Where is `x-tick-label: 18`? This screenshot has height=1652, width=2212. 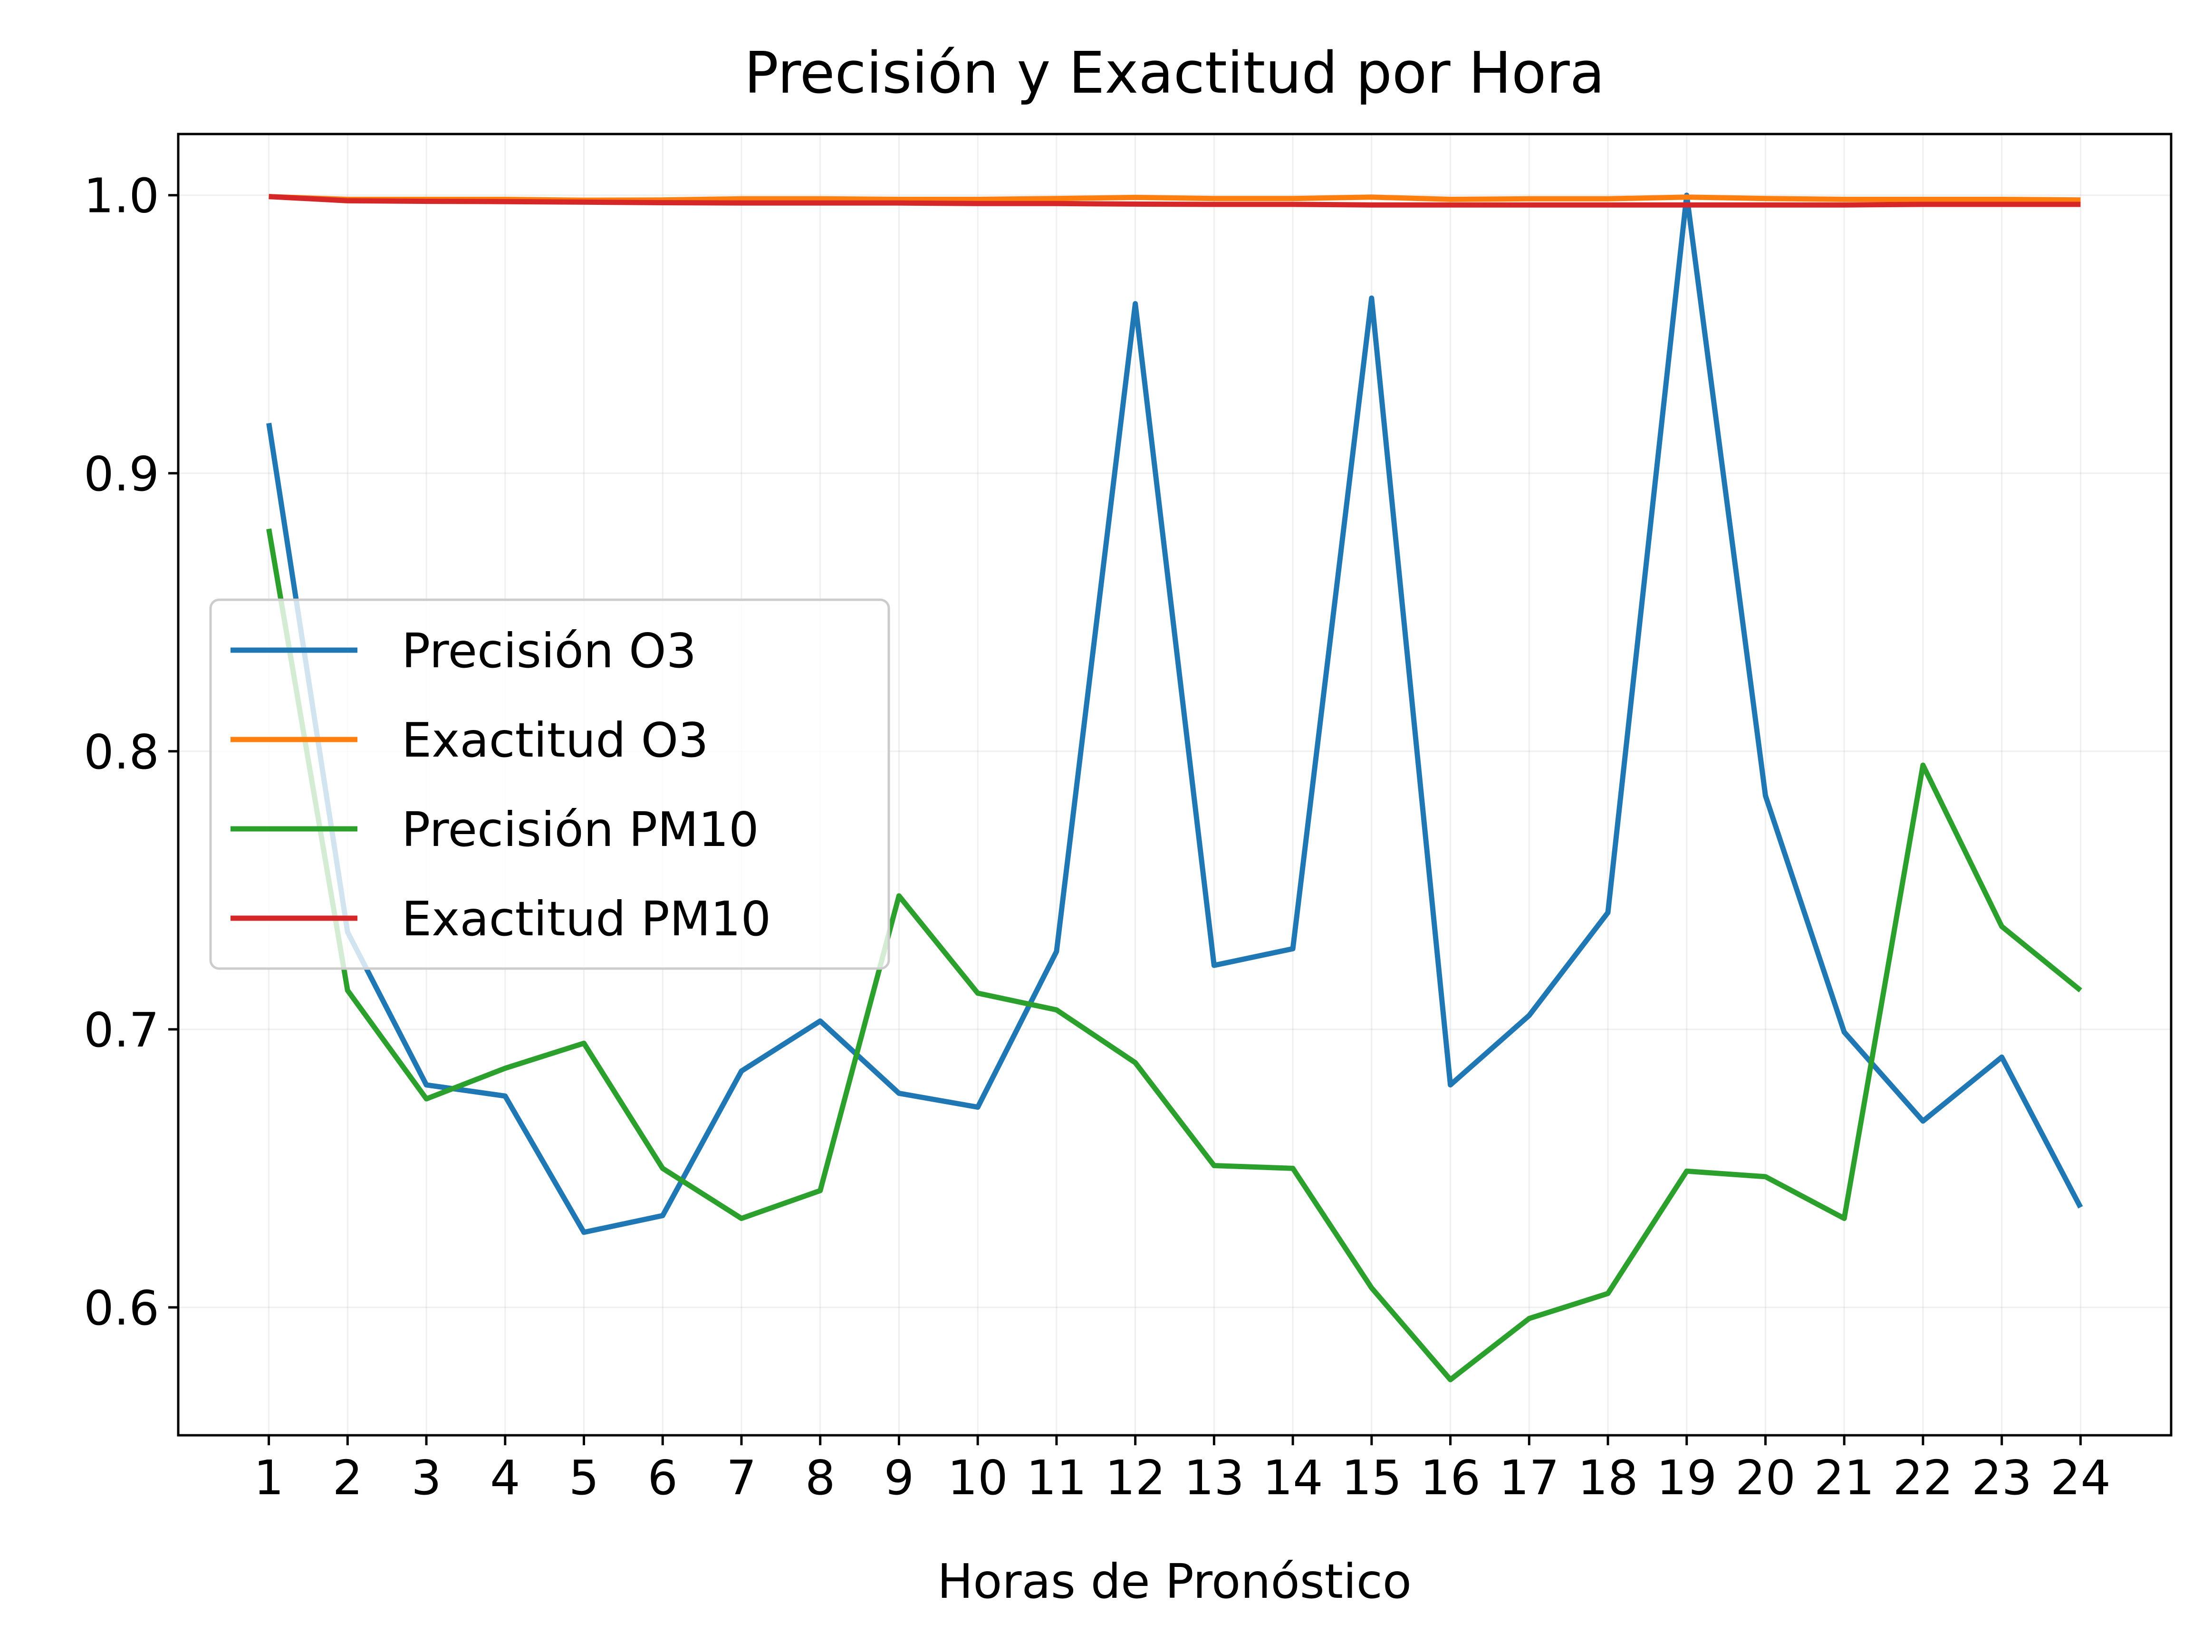
x-tick-label: 18 is located at coordinates (1608, 1478).